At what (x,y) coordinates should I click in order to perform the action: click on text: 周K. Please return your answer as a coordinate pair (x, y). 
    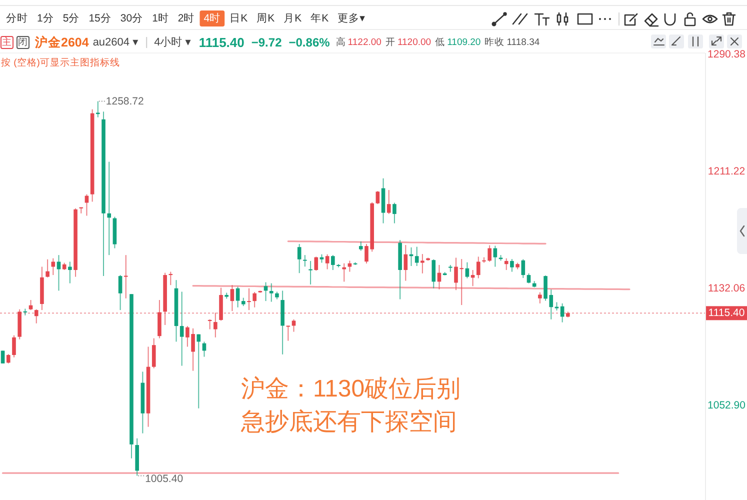
    Looking at the image, I should click on (265, 18).